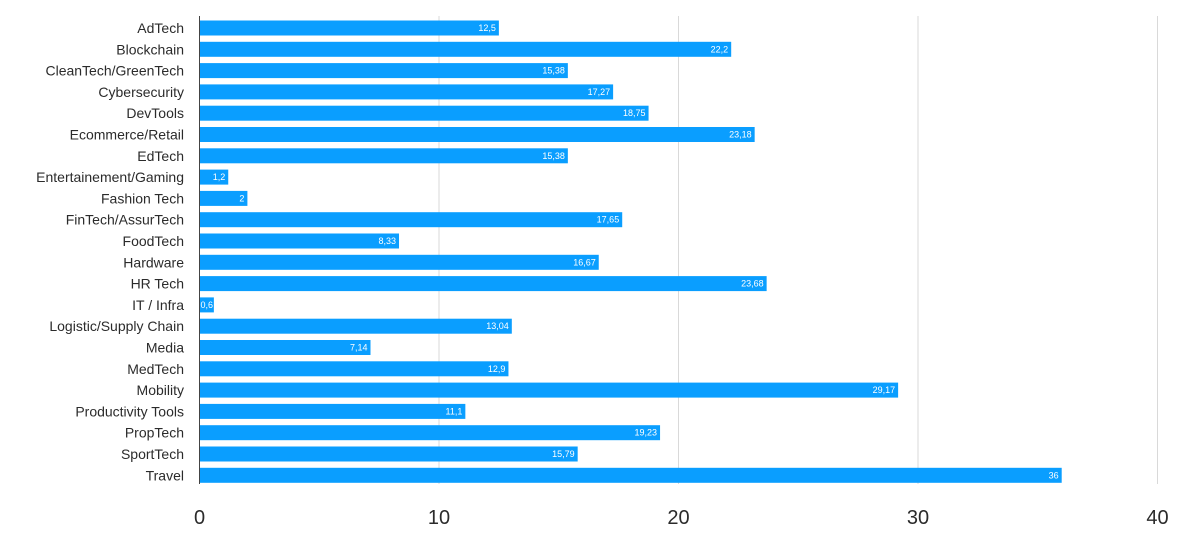 This screenshot has width=1184, height=535. I want to click on bar-value-label: 22,2, so click(720, 49).